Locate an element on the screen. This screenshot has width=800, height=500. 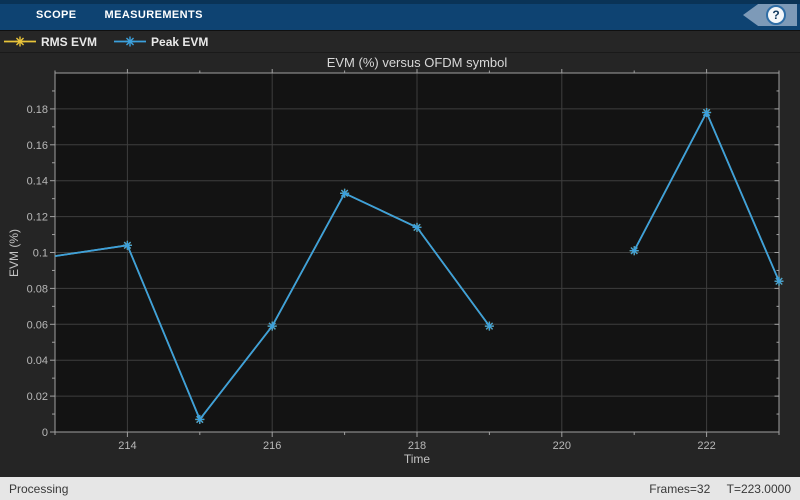
help-button: ? is located at coordinates (770, 15).